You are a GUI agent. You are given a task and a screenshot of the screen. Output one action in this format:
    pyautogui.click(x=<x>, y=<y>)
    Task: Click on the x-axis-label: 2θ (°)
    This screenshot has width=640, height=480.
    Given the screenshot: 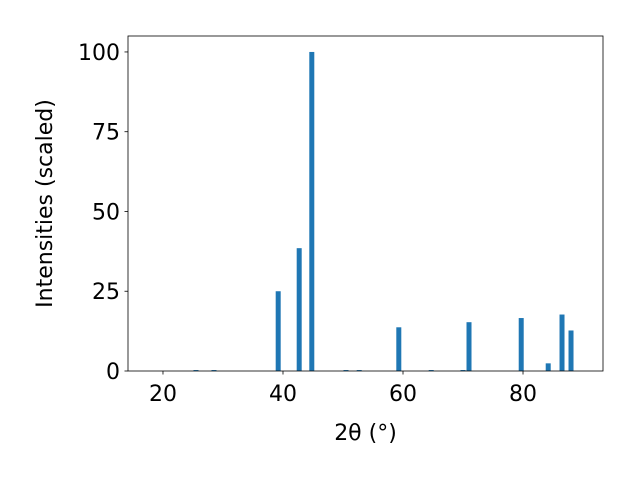 What is the action you would take?
    pyautogui.click(x=365, y=433)
    